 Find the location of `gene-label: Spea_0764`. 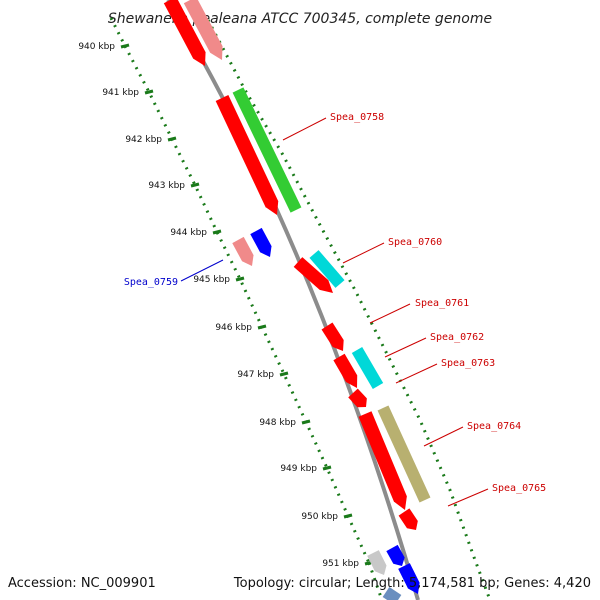

gene-label: Spea_0764 is located at coordinates (494, 426).